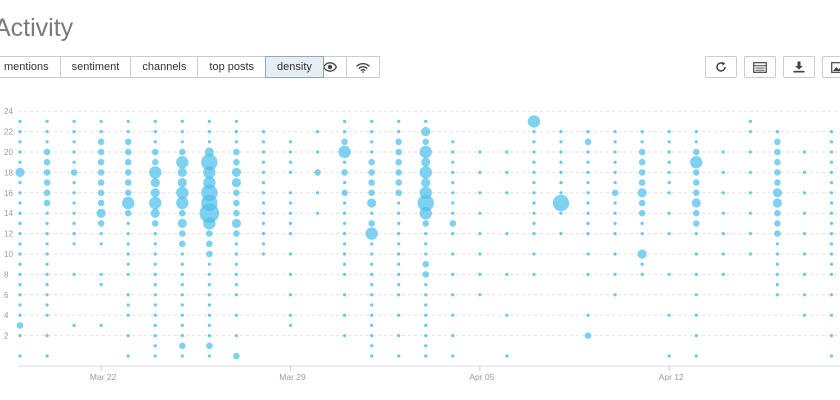  Describe the element at coordinates (831, 67) in the screenshot. I see `export-image-button` at that location.